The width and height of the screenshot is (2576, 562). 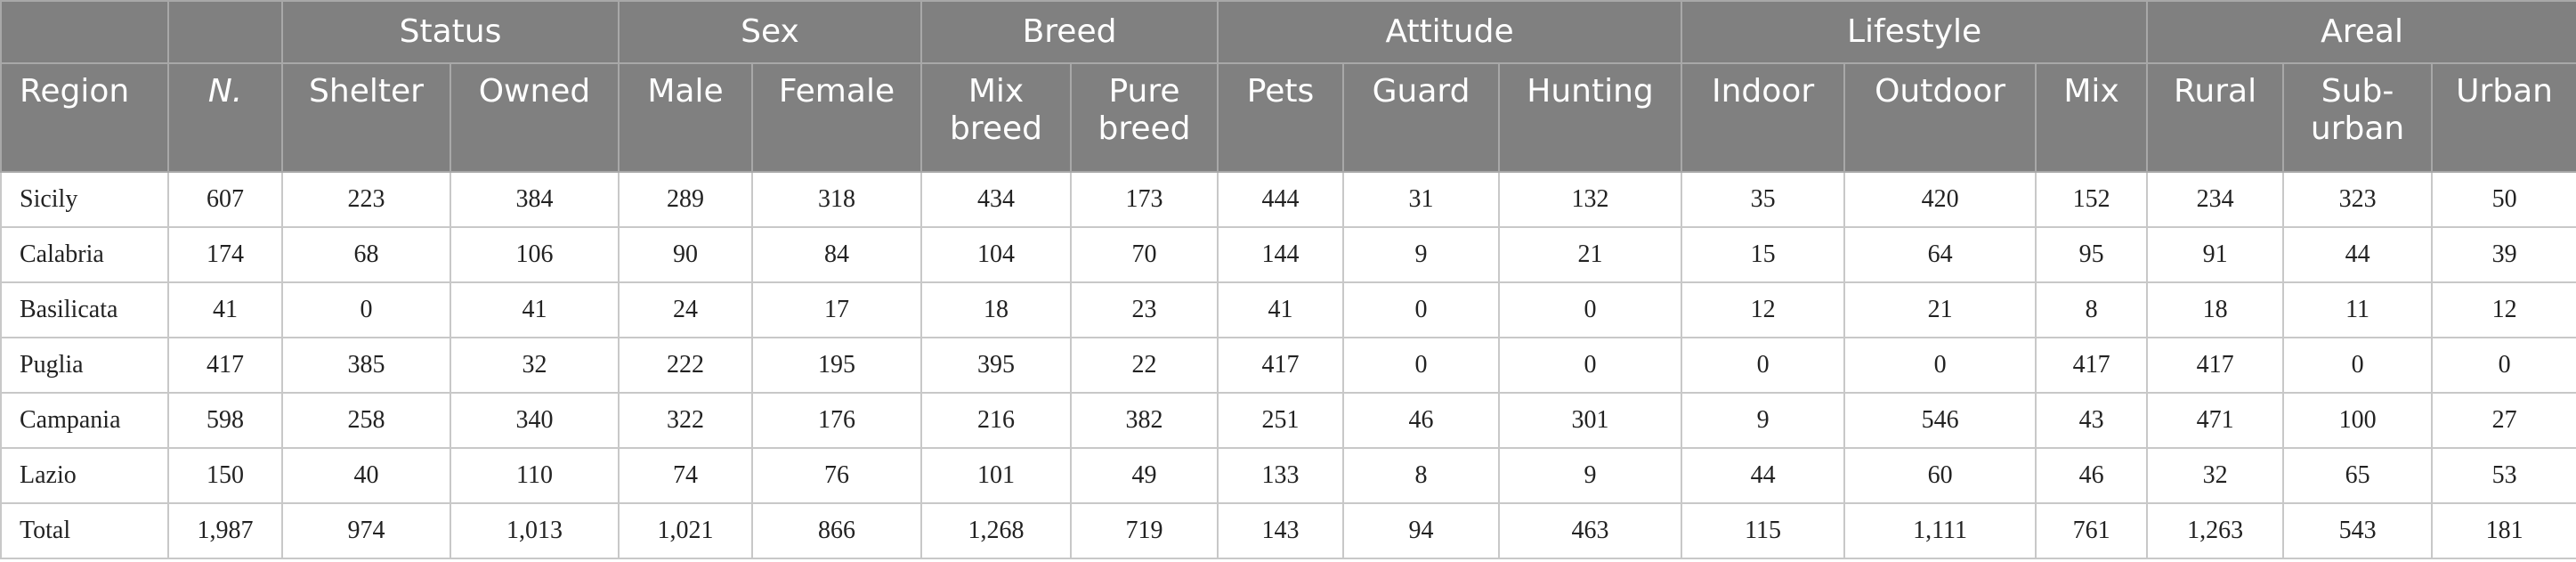 What do you see at coordinates (1763, 118) in the screenshot?
I see `column-header-indoor: Indoor` at bounding box center [1763, 118].